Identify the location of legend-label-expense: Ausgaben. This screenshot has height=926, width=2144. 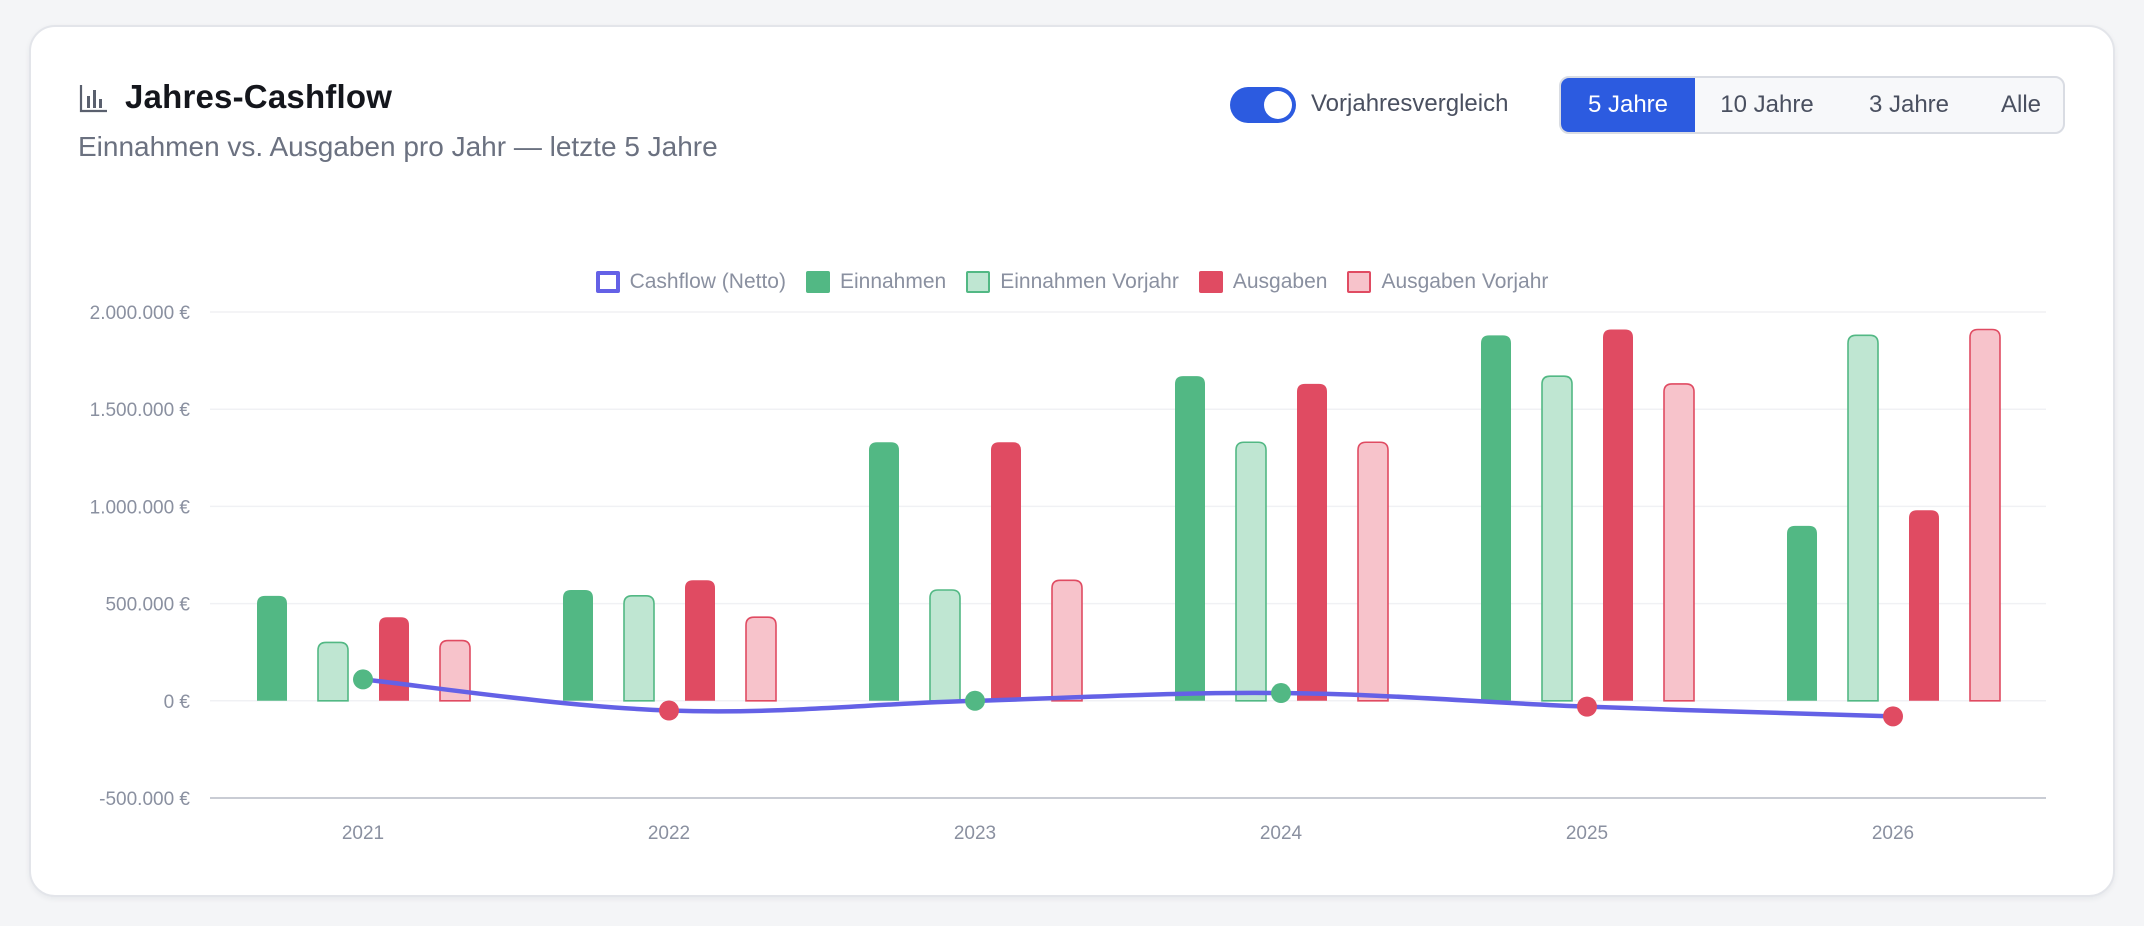
(1280, 281).